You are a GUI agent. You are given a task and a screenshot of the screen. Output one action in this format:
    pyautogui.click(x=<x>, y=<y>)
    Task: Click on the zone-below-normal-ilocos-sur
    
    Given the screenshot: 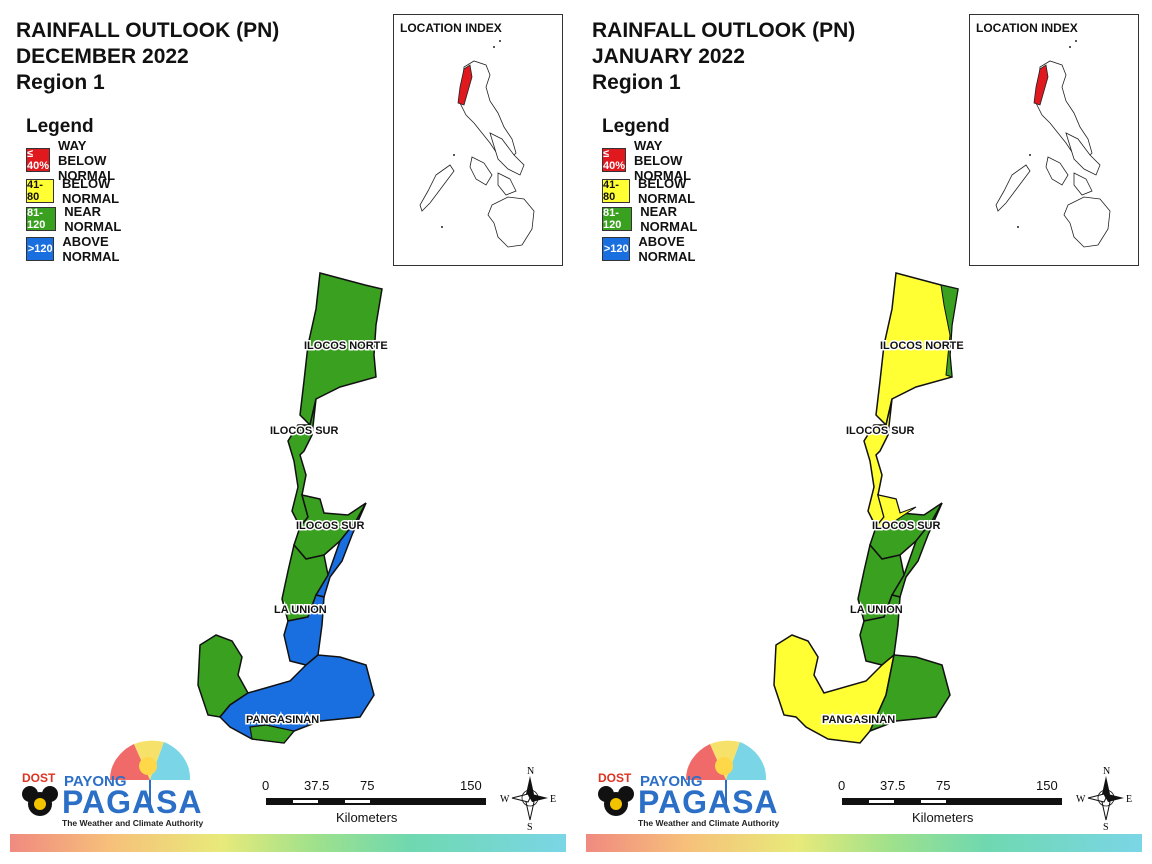 What is the action you would take?
    pyautogui.click(x=895, y=511)
    